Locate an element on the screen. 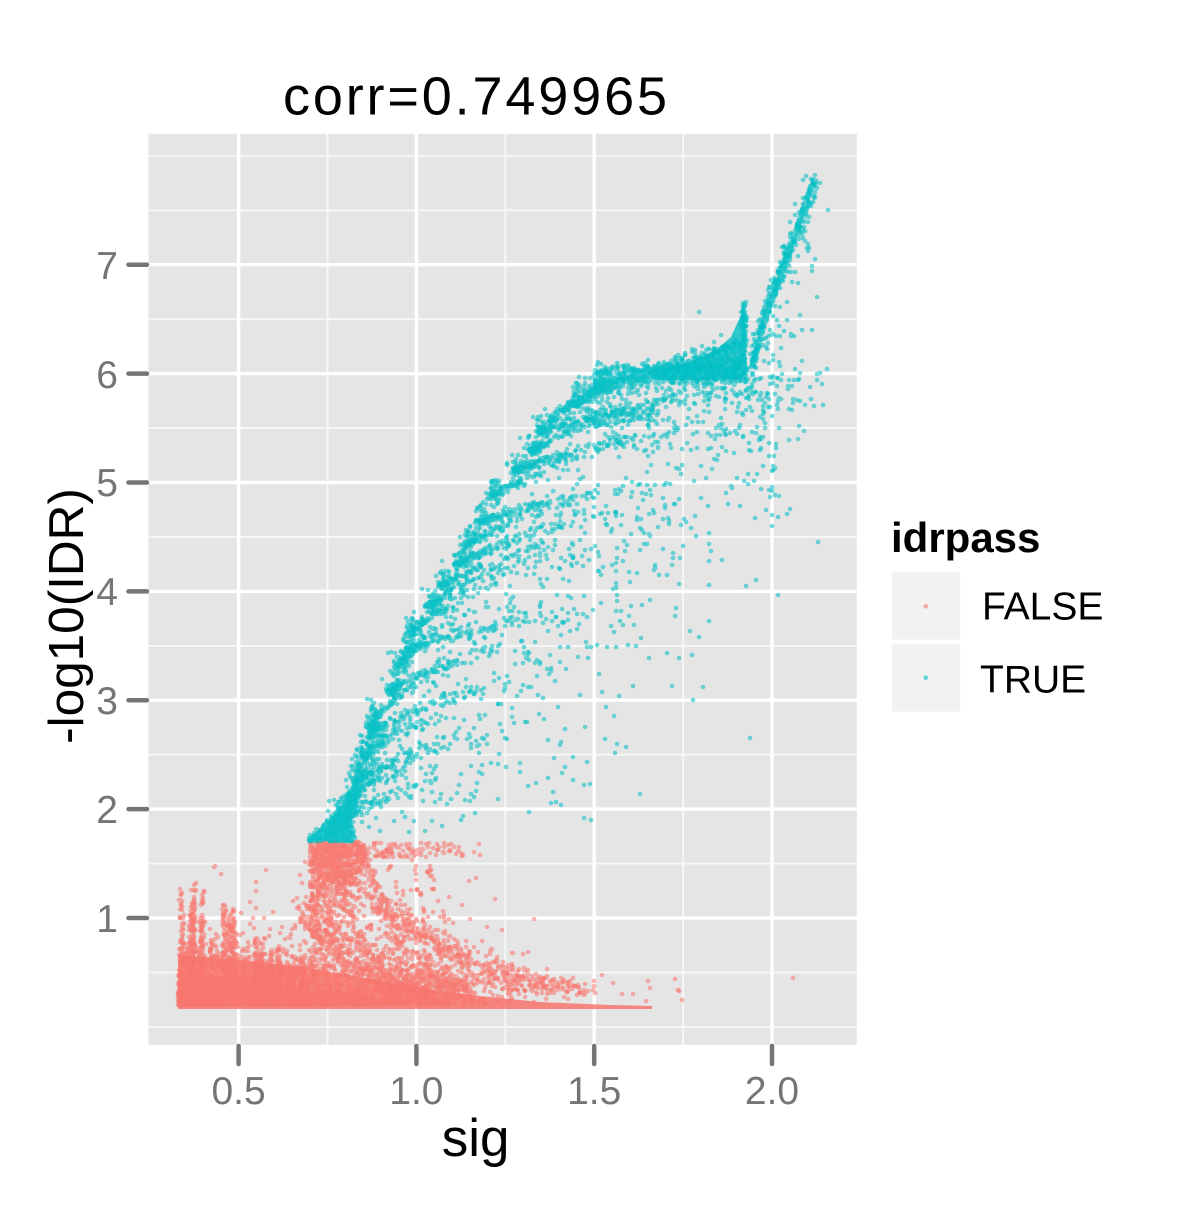 This screenshot has width=1200, height=1205. svg-text: 2 is located at coordinates (107, 810).